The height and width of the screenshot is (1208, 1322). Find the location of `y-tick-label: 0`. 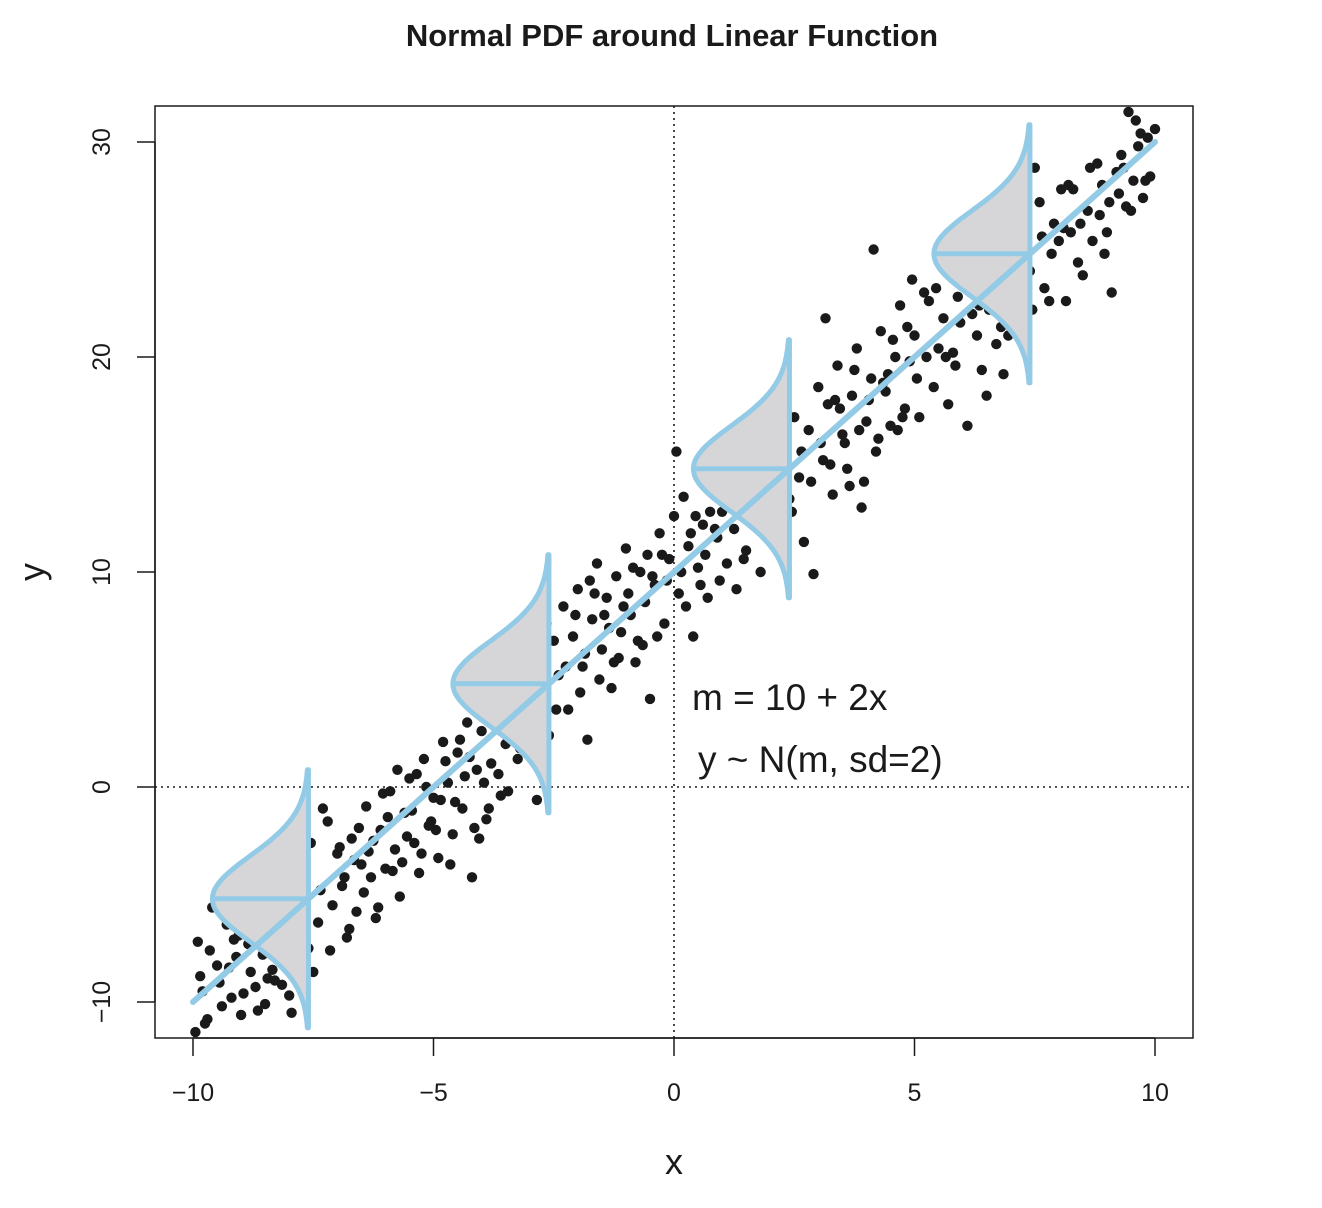

y-tick-label: 0 is located at coordinates (102, 787).